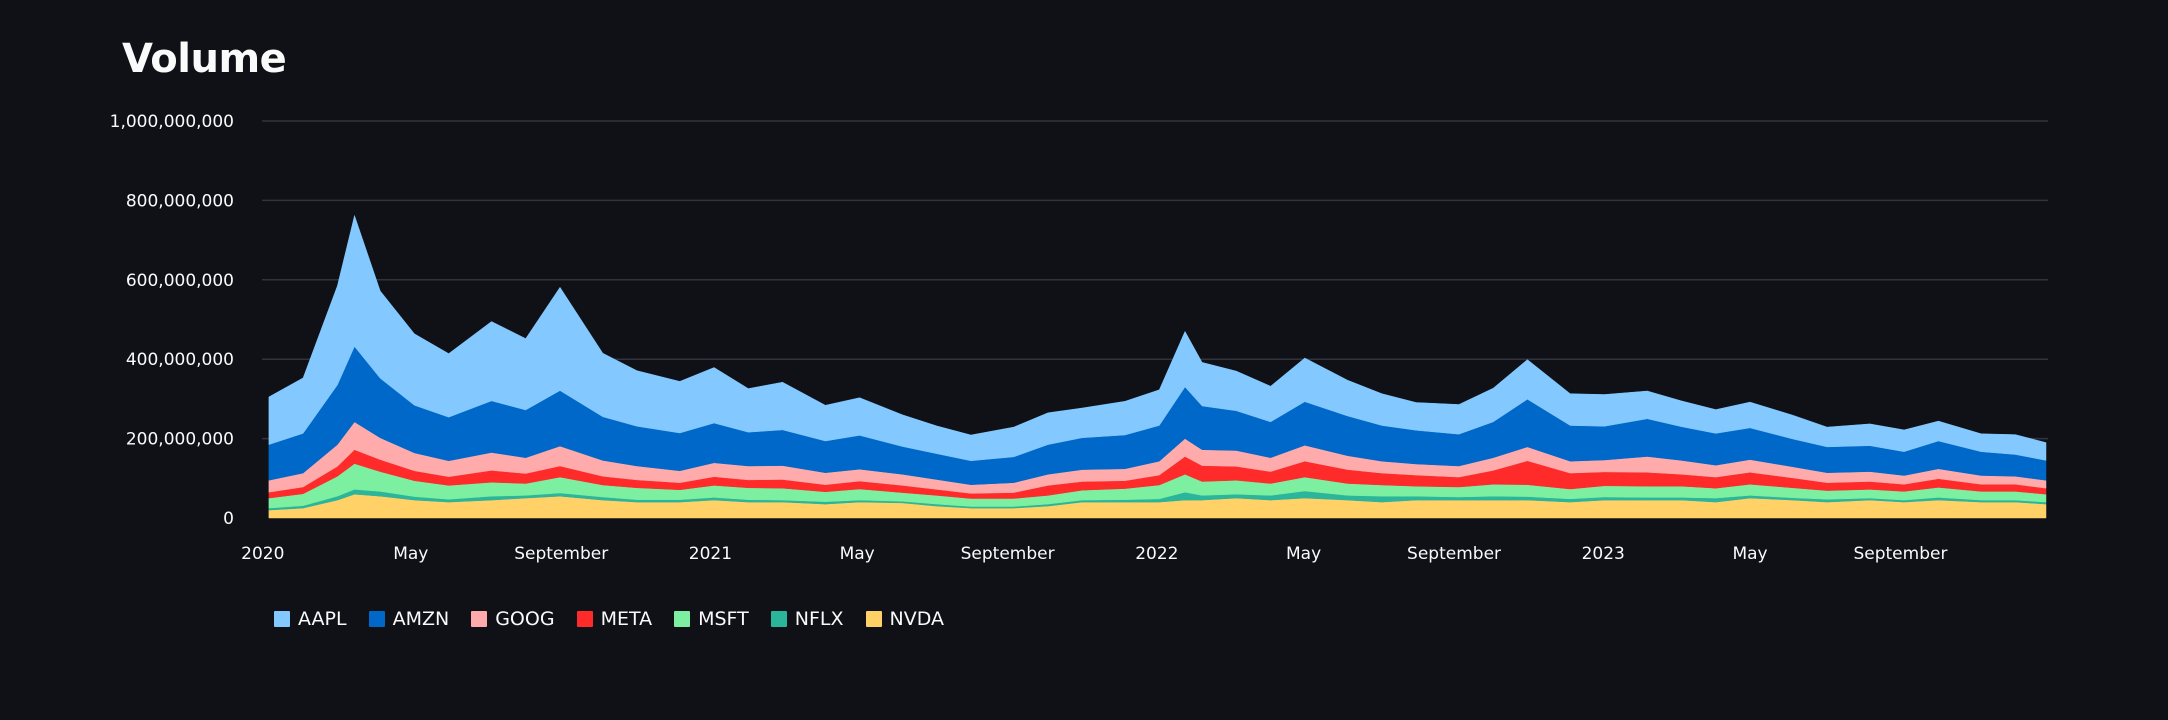  What do you see at coordinates (421, 619) in the screenshot?
I see `legend-label: AMZN` at bounding box center [421, 619].